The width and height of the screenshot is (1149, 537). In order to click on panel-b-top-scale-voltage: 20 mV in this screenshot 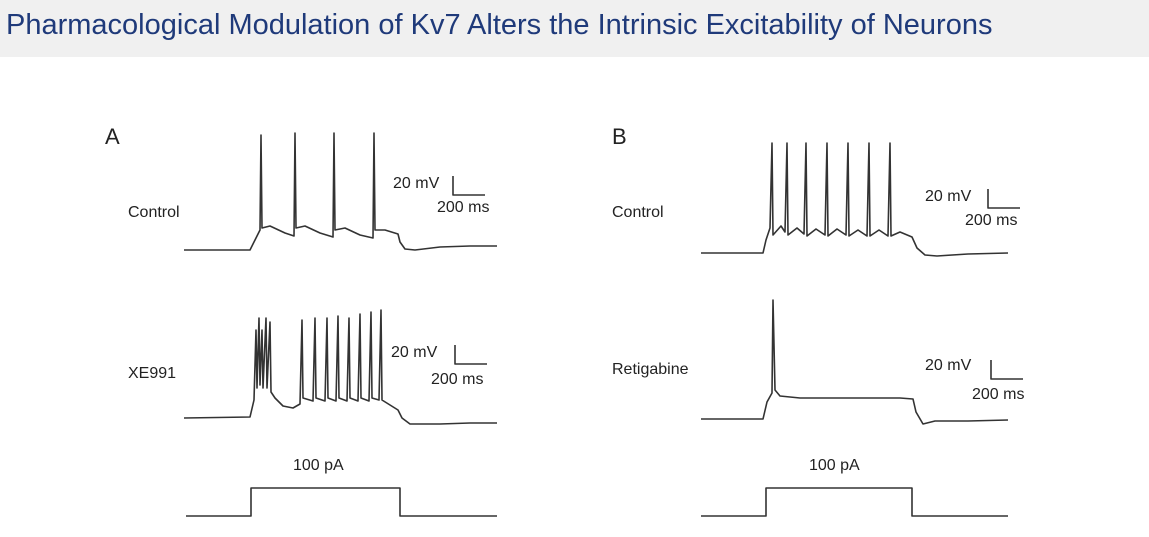, I will do `click(948, 196)`.